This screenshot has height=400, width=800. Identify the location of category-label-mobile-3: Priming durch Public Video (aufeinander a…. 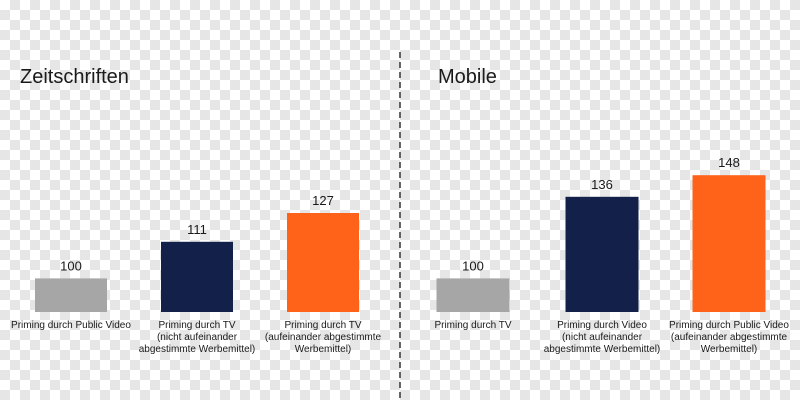
(729, 337).